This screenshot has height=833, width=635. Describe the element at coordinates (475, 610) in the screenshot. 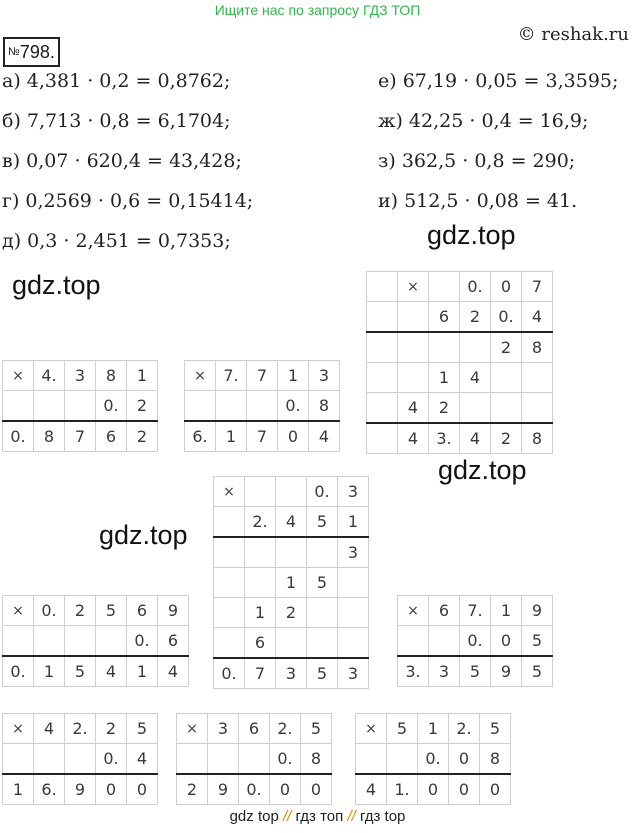

I see `grid-cell: 7.` at that location.